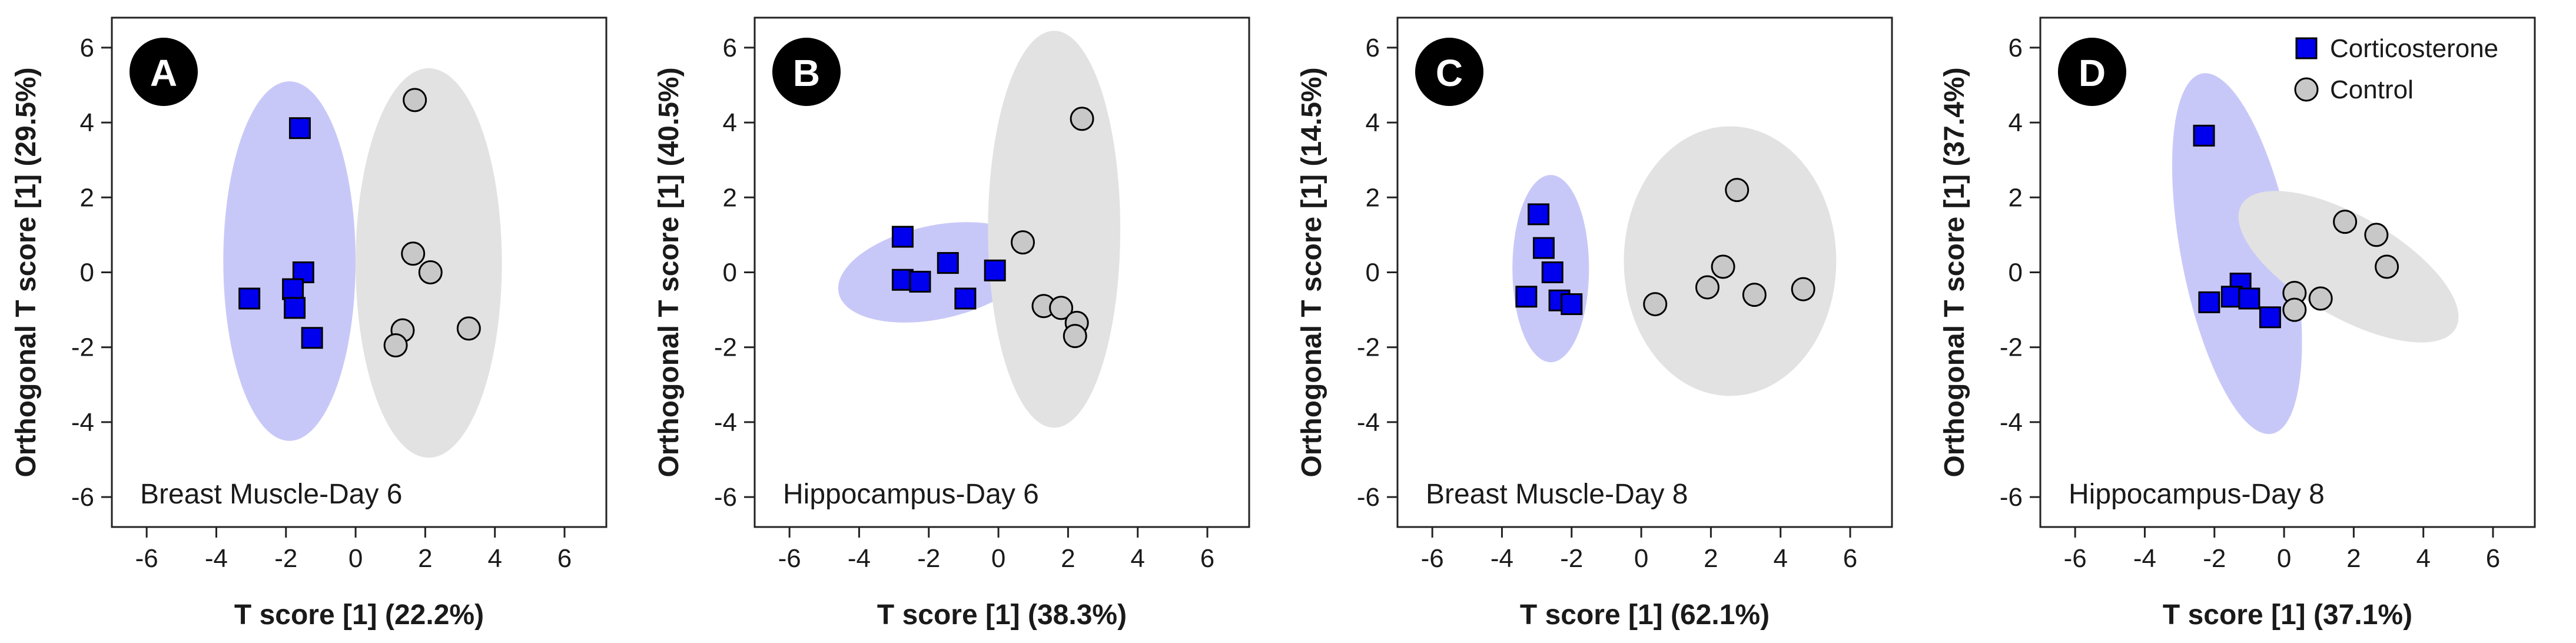 The height and width of the screenshot is (643, 2576). Describe the element at coordinates (359, 615) in the screenshot. I see `x-axis-label: T score [1] (22.2%)` at that location.